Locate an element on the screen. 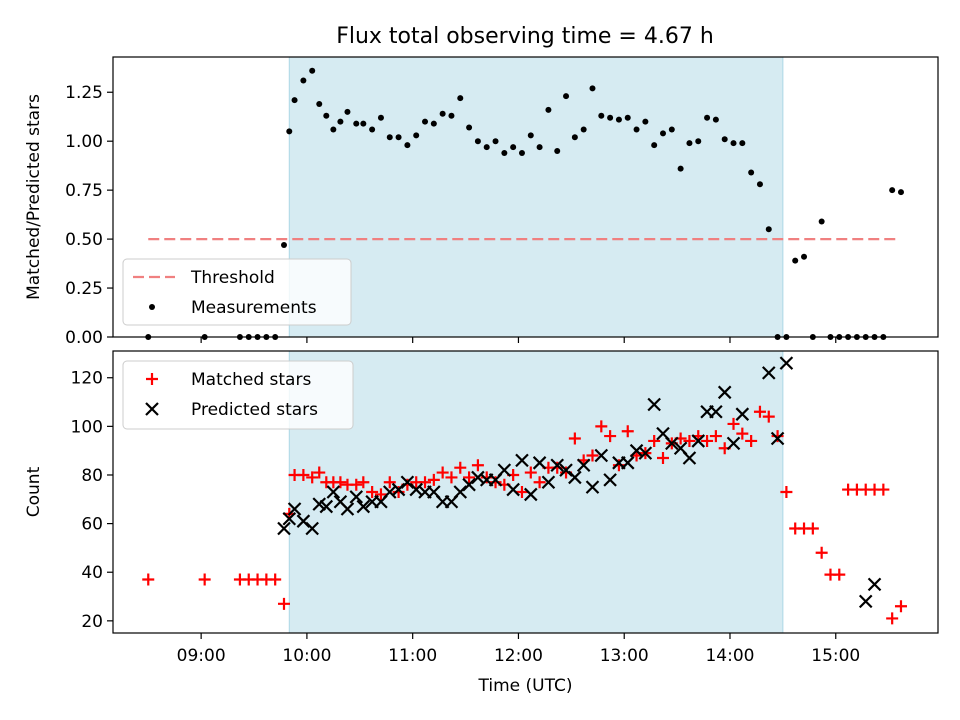 The height and width of the screenshot is (720, 960). y-tick-label: 100 is located at coordinates (87, 427).